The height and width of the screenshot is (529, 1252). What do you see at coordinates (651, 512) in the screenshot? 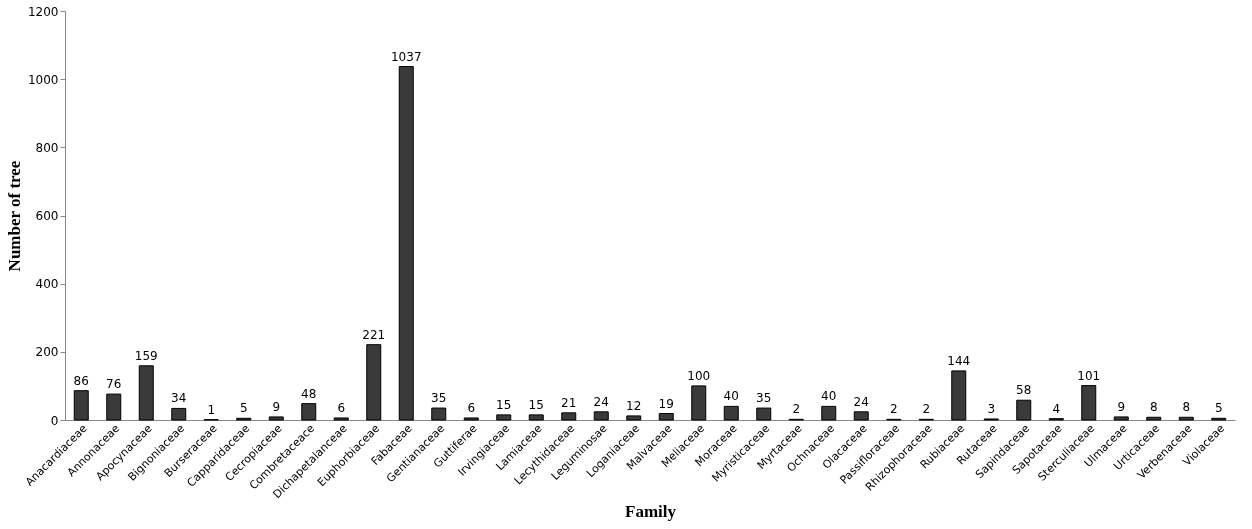
I see `x-axis-title: Family` at bounding box center [651, 512].